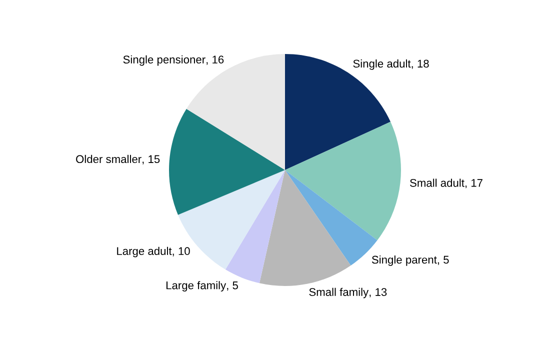  I want to click on slice-label: Single adult, so click(382, 64).